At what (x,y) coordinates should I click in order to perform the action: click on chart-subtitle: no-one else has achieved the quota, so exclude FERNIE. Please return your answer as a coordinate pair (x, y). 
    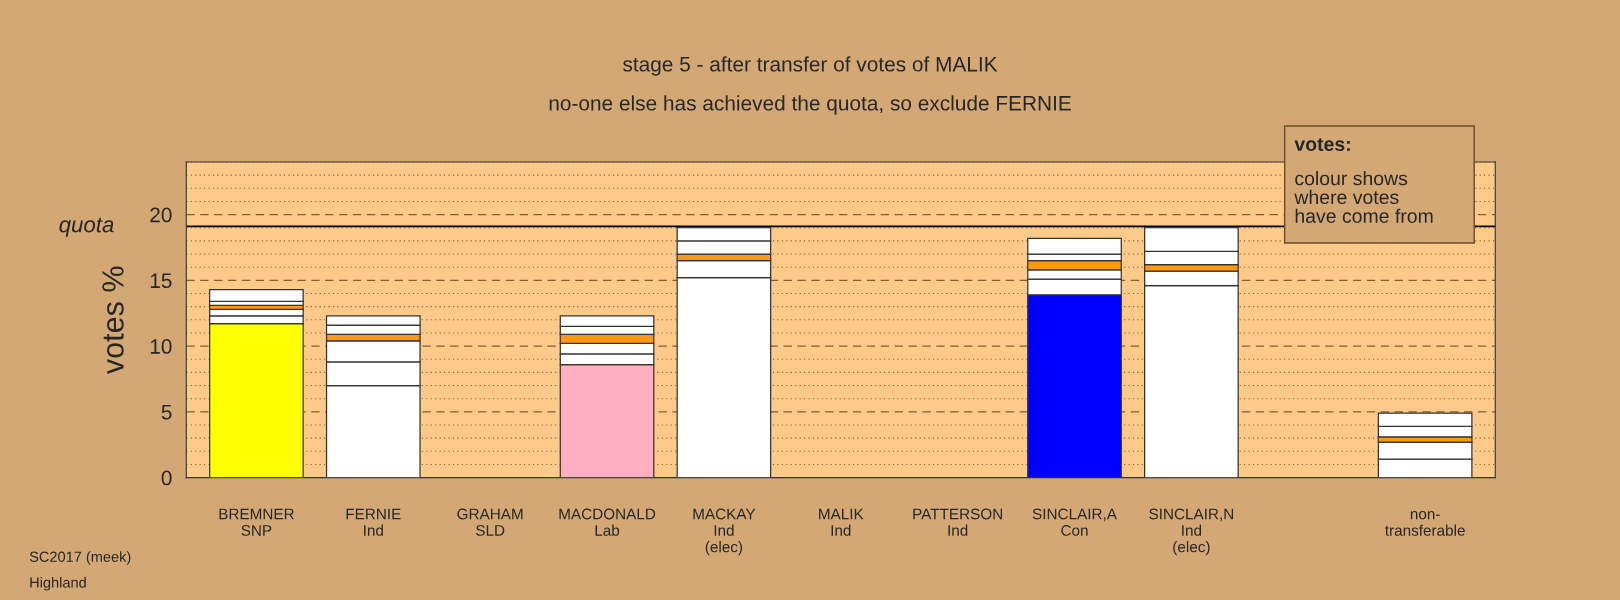
    Looking at the image, I should click on (810, 105).